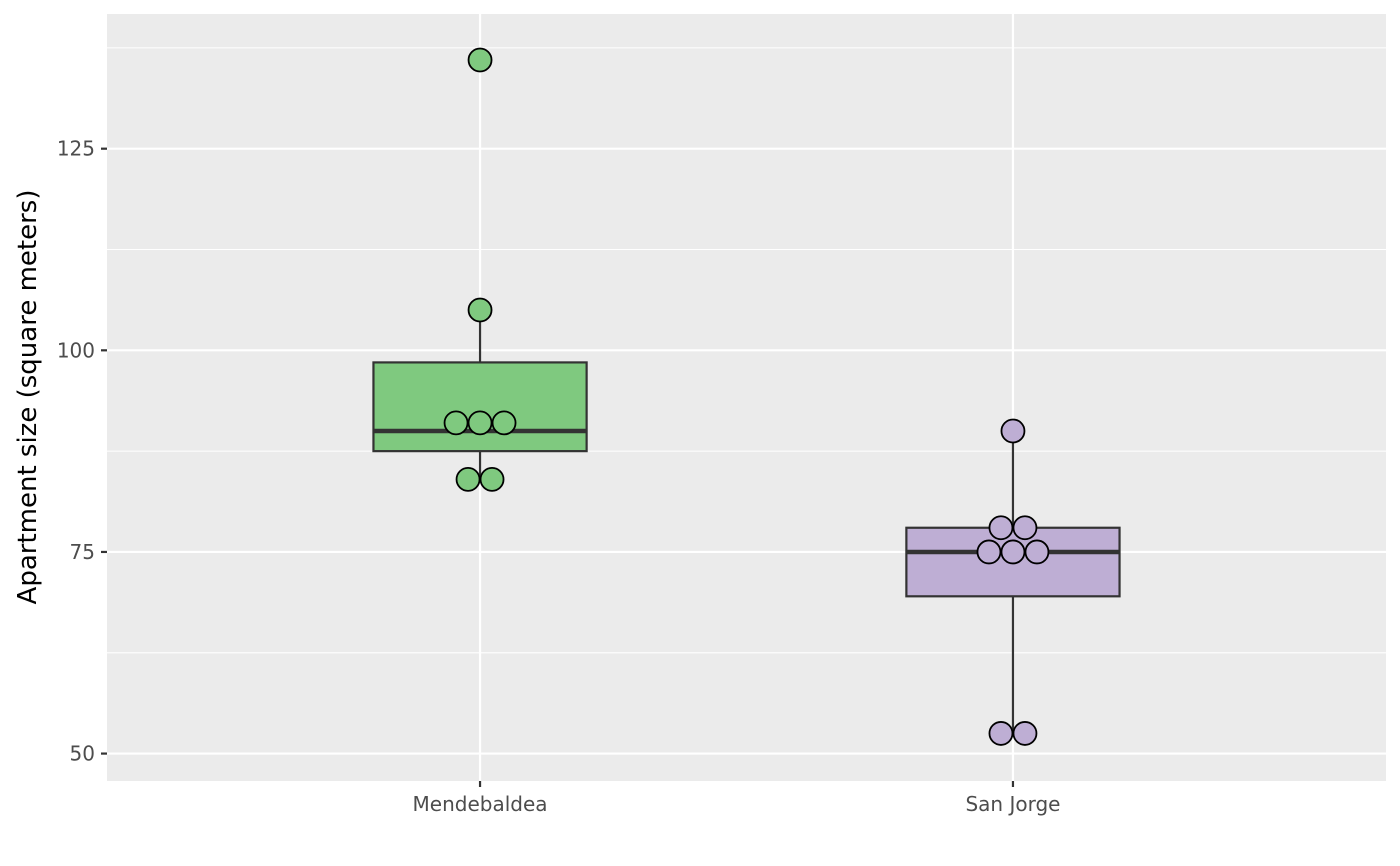 Image resolution: width=1400 pixels, height=866 pixels. Describe the element at coordinates (480, 407) in the screenshot. I see `box` at that location.